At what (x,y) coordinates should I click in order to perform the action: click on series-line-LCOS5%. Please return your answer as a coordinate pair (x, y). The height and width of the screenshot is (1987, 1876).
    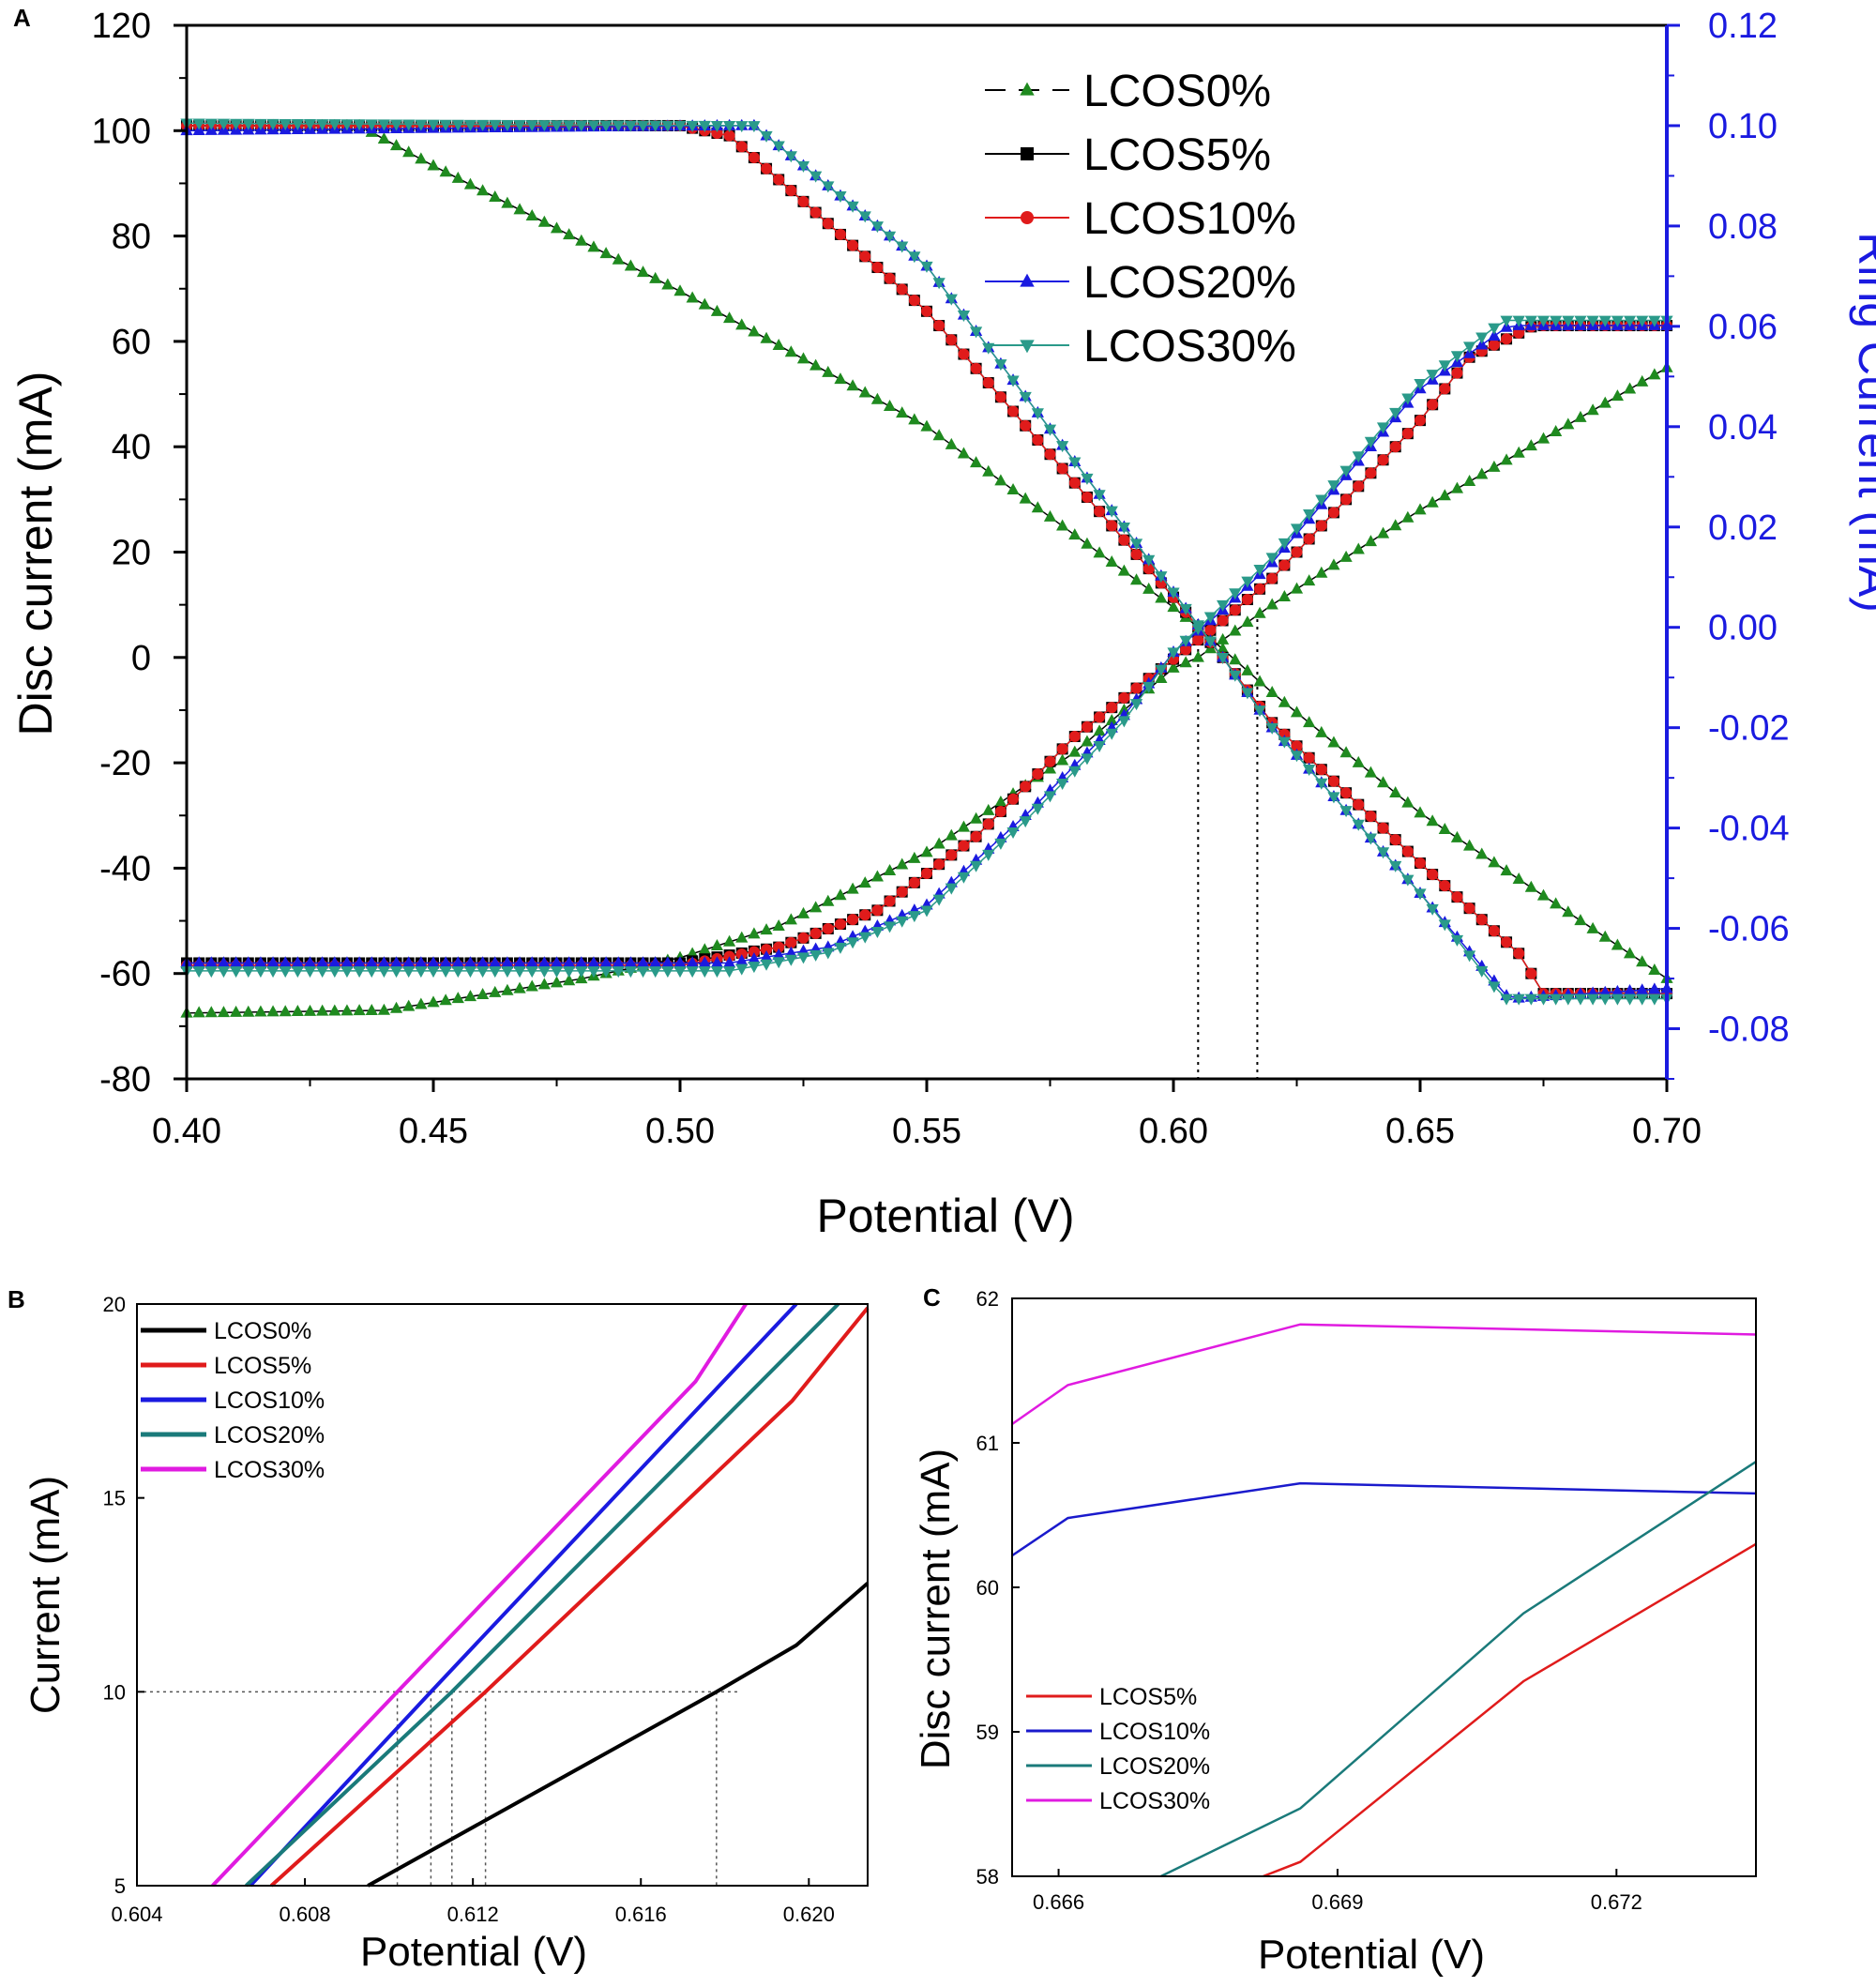
    Looking at the image, I should click on (569, 1597).